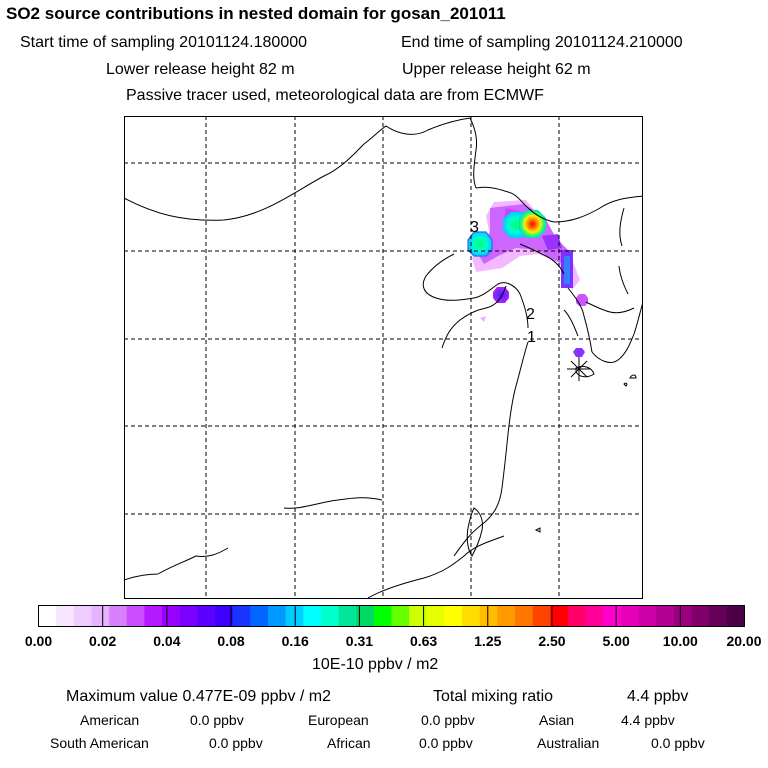  Describe the element at coordinates (230, 641) in the screenshot. I see `colorbar-tick-label: 0.08` at that location.